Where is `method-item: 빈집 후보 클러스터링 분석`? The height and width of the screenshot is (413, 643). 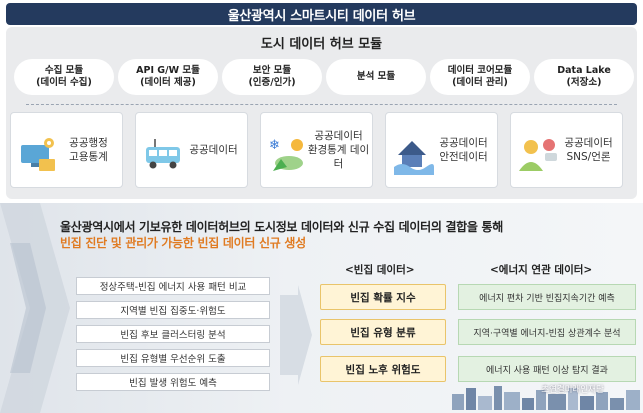 method-item: 빈집 후보 클러스터링 분석 is located at coordinates (173, 334).